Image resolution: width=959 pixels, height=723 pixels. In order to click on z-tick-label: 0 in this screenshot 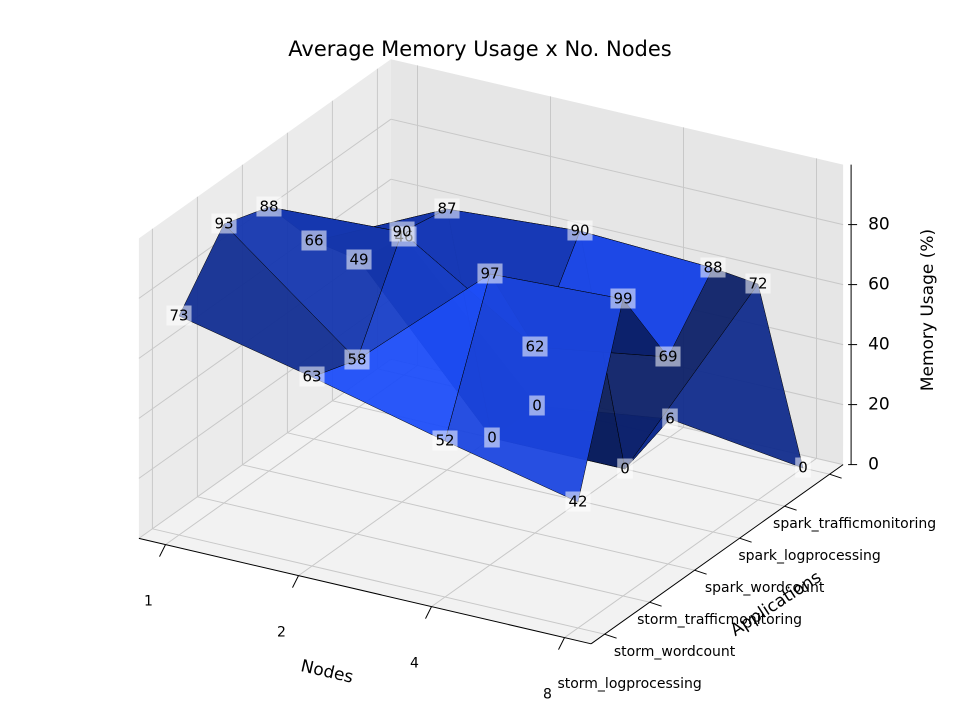, I will do `click(873, 465)`.